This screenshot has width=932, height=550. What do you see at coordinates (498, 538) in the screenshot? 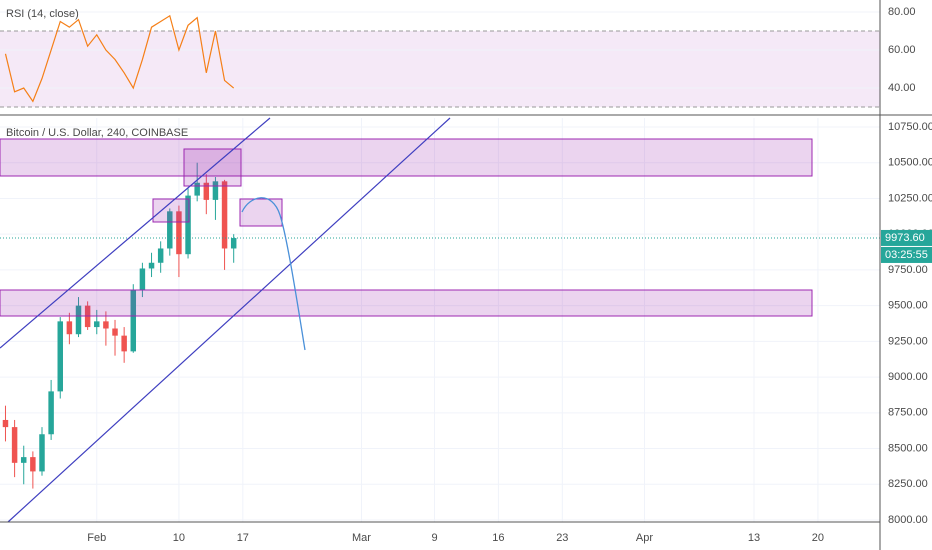
I see `x-tick-label: 16` at bounding box center [498, 538].